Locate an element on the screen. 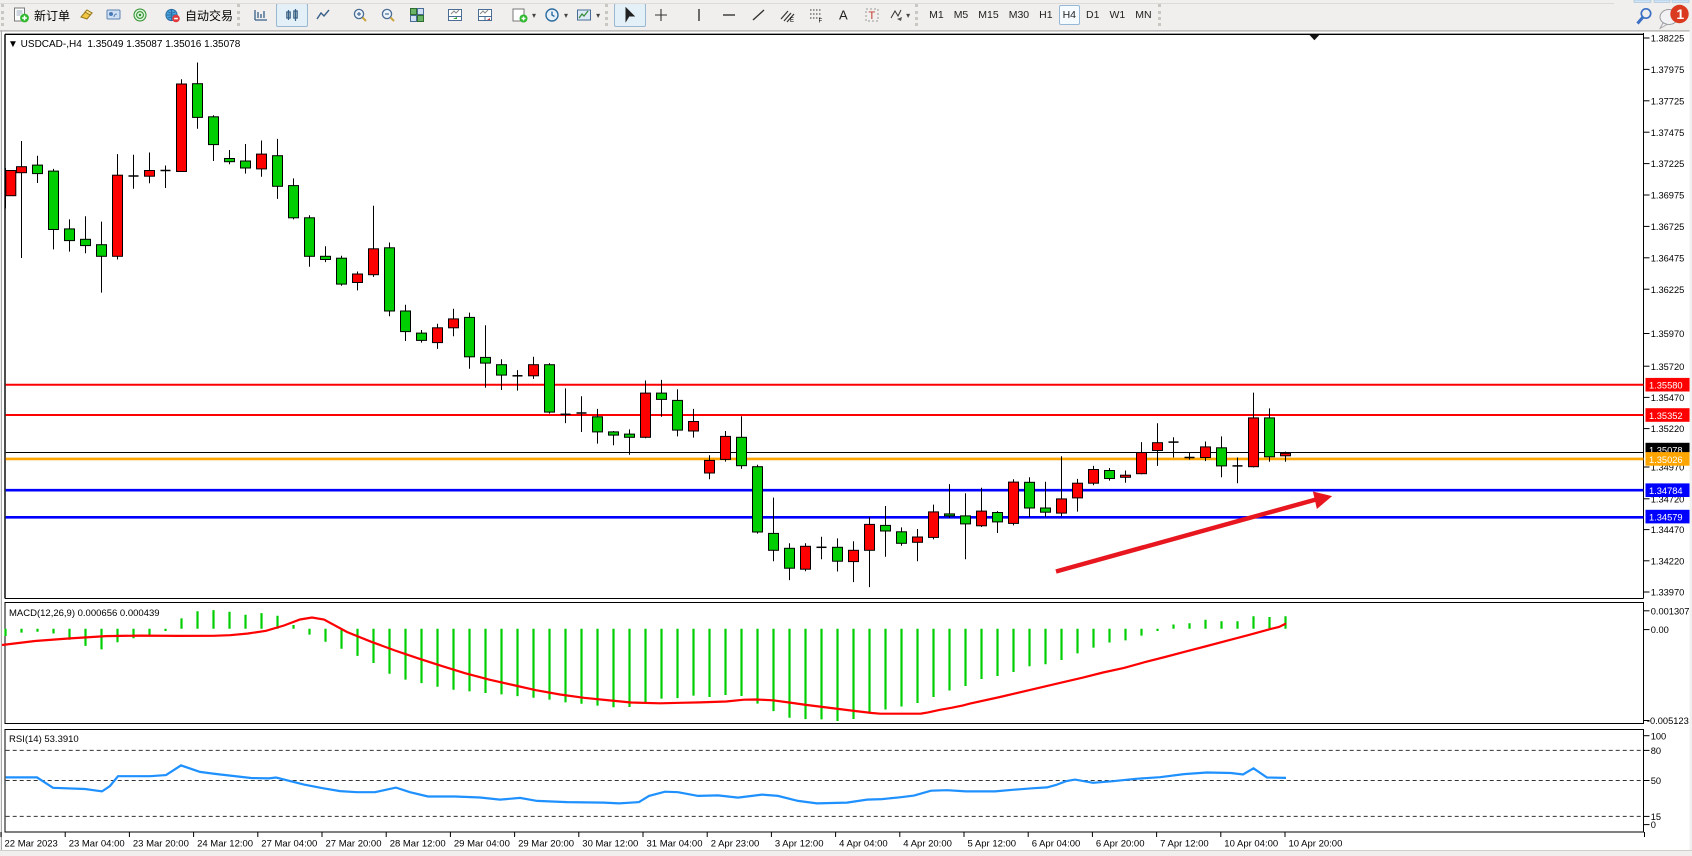 Image resolution: width=1692 pixels, height=856 pixels. svg-text: 1.36225 is located at coordinates (1668, 290).